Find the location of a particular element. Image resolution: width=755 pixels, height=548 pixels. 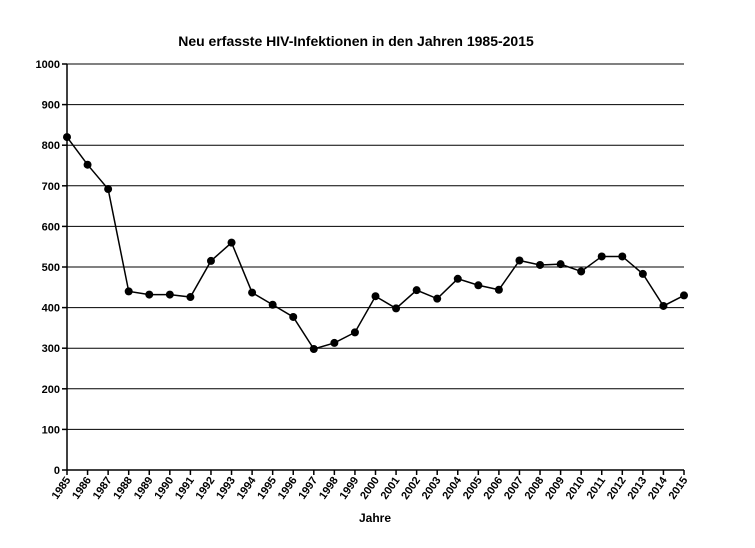

data-point-2003 is located at coordinates (437, 298).